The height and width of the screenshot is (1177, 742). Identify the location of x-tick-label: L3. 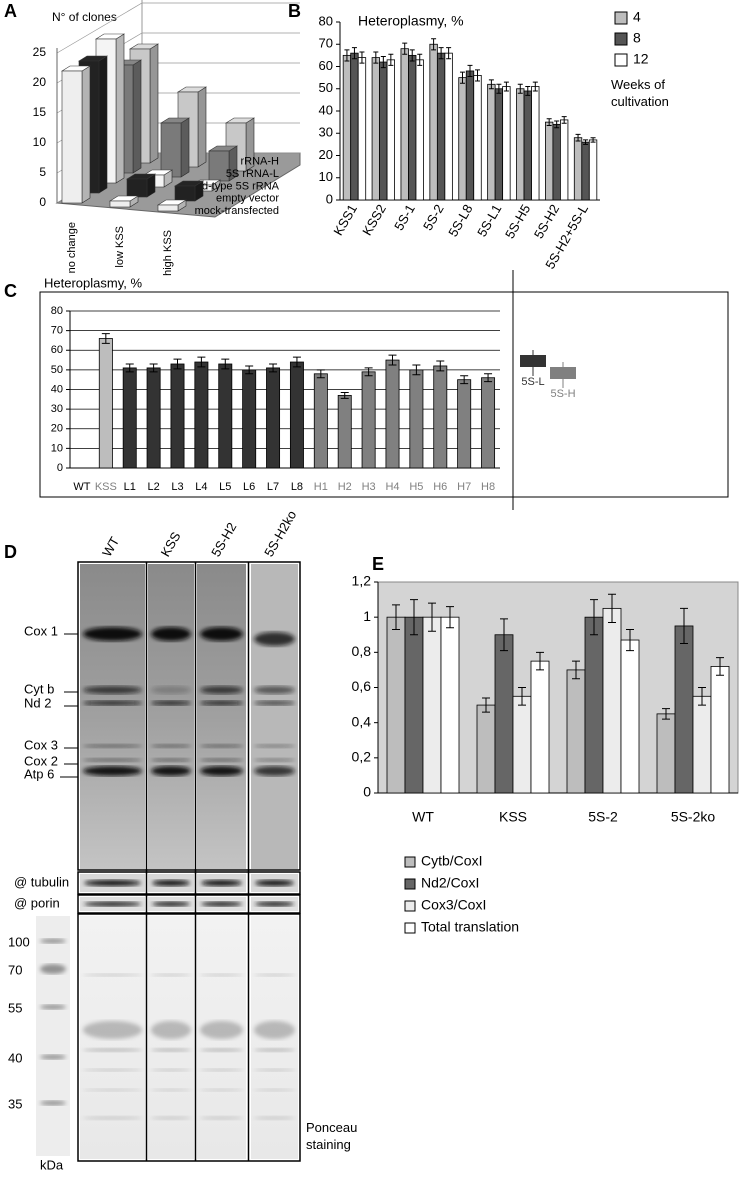
(177, 487).